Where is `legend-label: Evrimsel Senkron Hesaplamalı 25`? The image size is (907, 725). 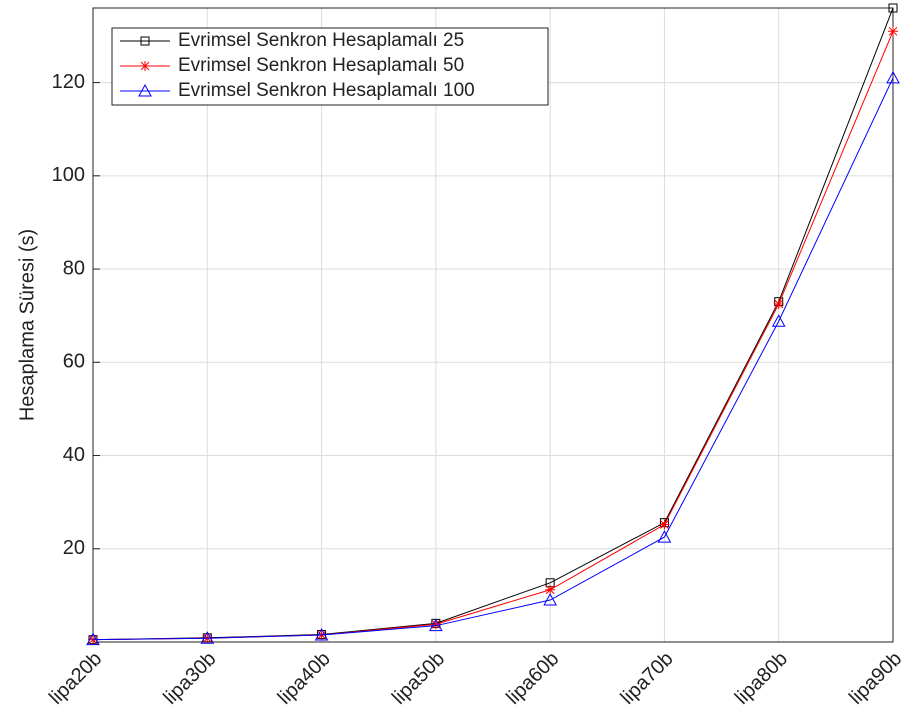 legend-label: Evrimsel Senkron Hesaplamalı 25 is located at coordinates (321, 40).